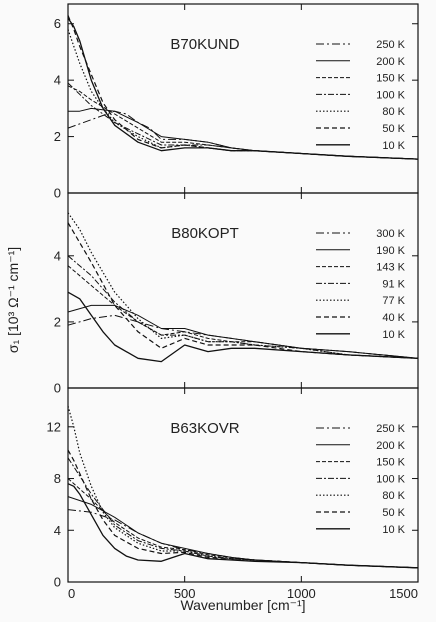  Describe the element at coordinates (204, 44) in the screenshot. I see `panel-label: B70KUND` at that location.